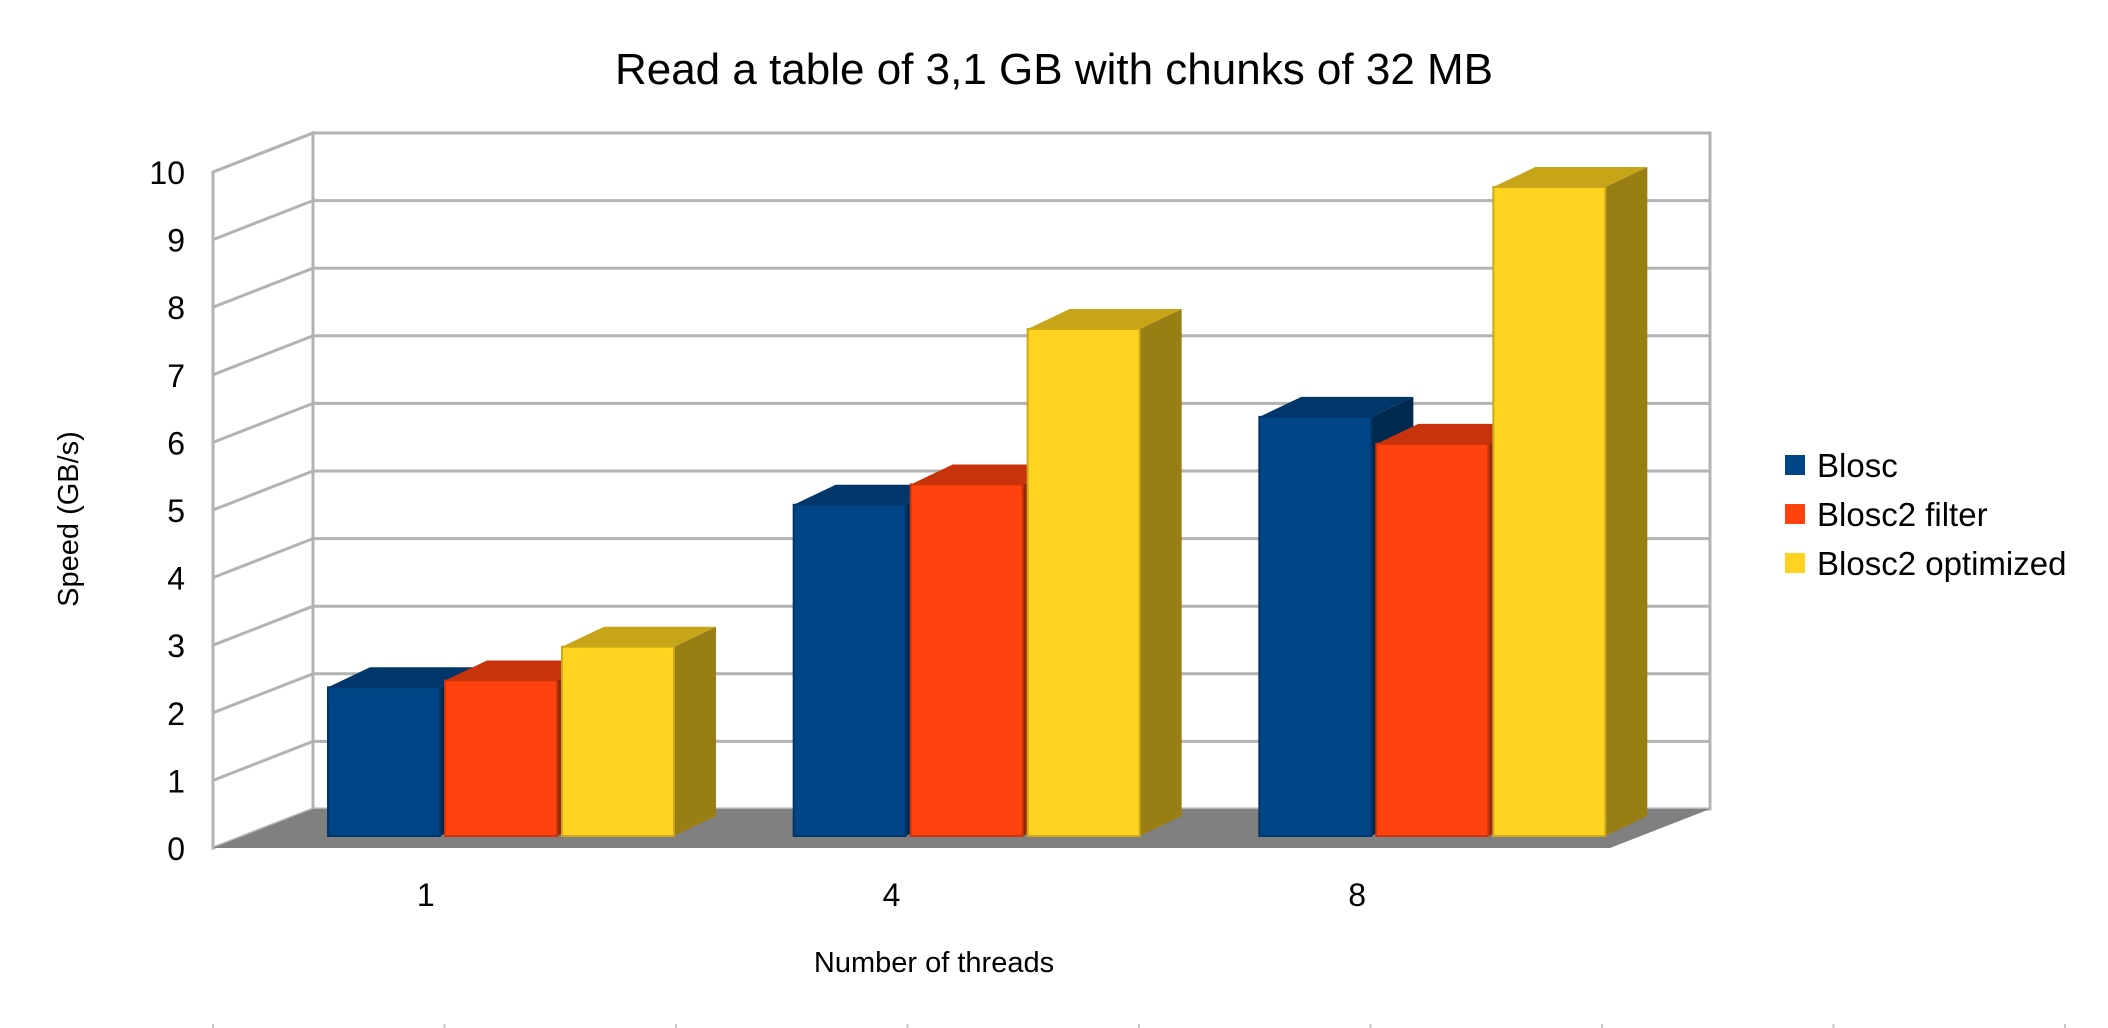 The width and height of the screenshot is (2108, 1028). What do you see at coordinates (176, 308) in the screenshot?
I see `y-tick-label: 8` at bounding box center [176, 308].